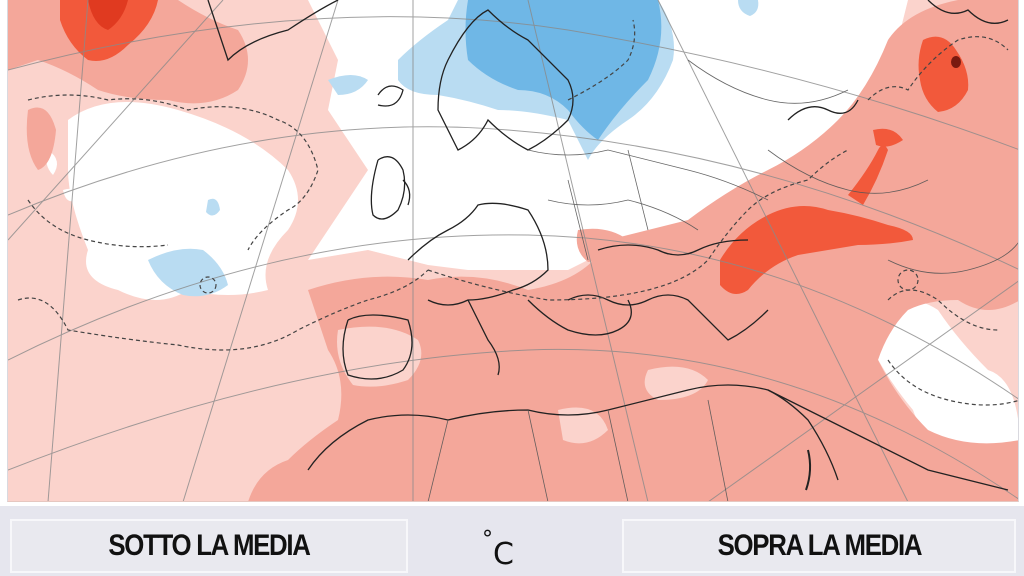 This screenshot has height=576, width=1024. I want to click on celsius-letter: C, so click(503, 554).